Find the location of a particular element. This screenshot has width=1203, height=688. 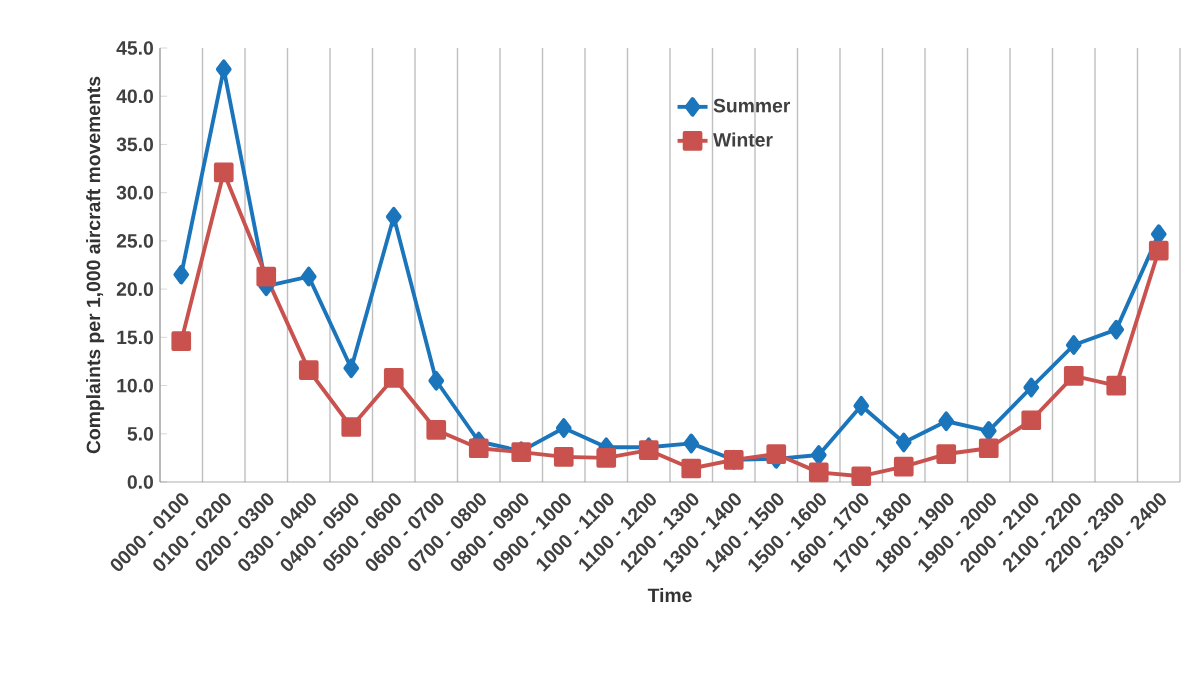

legend-label: Summer is located at coordinates (752, 105).